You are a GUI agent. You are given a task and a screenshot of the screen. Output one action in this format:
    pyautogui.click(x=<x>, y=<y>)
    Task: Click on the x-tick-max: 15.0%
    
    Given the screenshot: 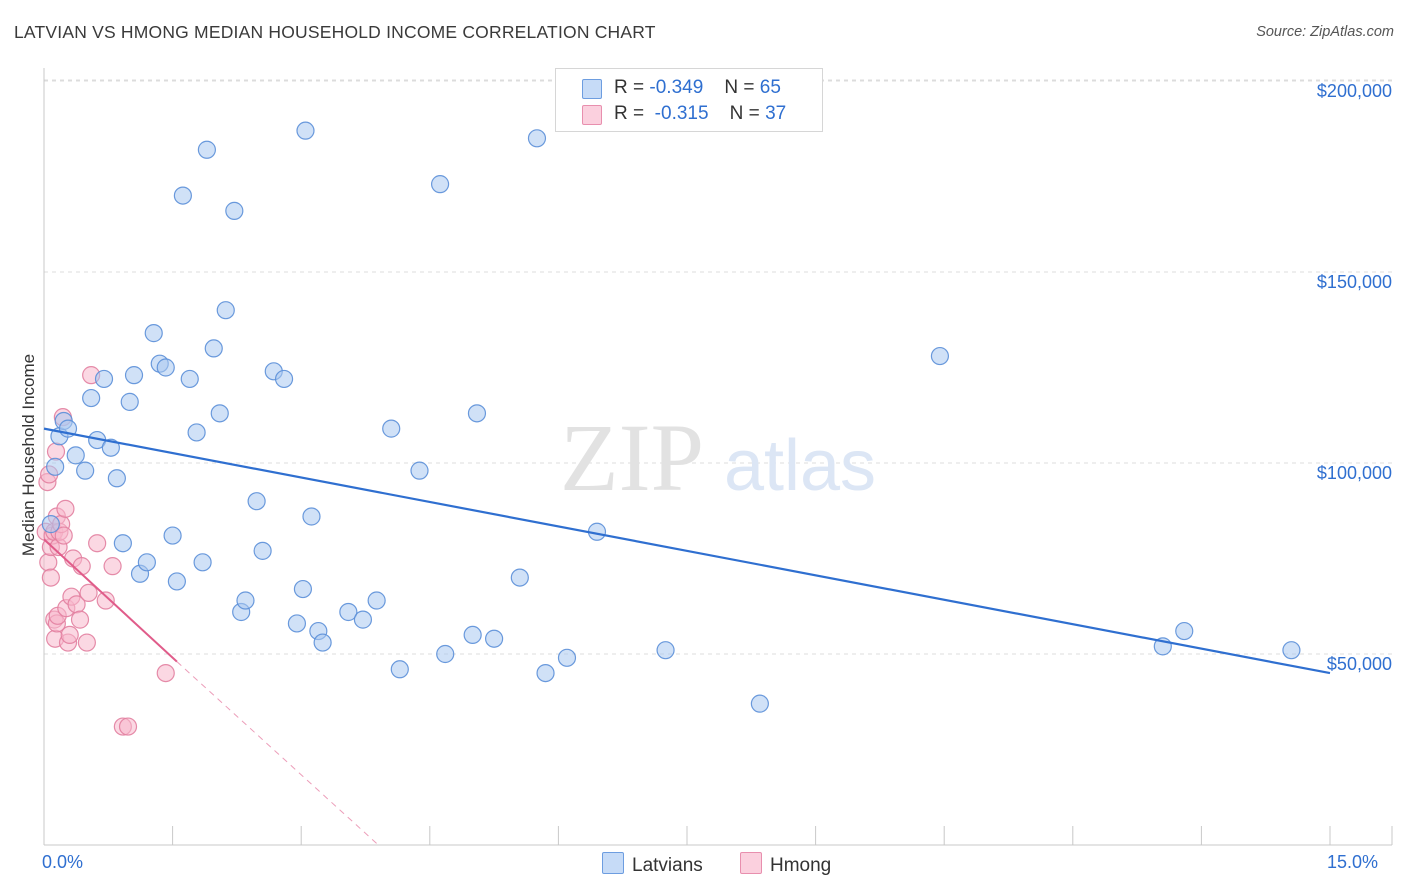 What is the action you would take?
    pyautogui.click(x=1353, y=862)
    